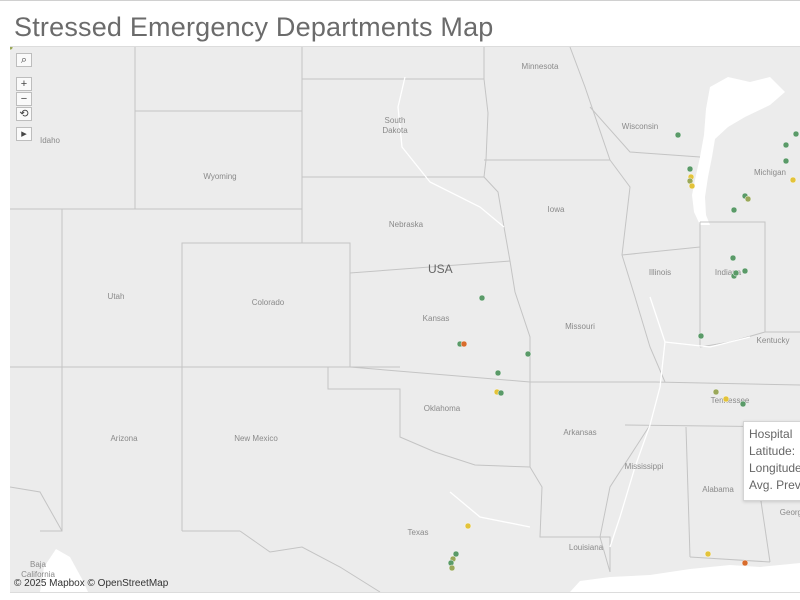 The height and width of the screenshot is (600, 800). What do you see at coordinates (38, 569) in the screenshot?
I see `state-label: Baja California` at bounding box center [38, 569].